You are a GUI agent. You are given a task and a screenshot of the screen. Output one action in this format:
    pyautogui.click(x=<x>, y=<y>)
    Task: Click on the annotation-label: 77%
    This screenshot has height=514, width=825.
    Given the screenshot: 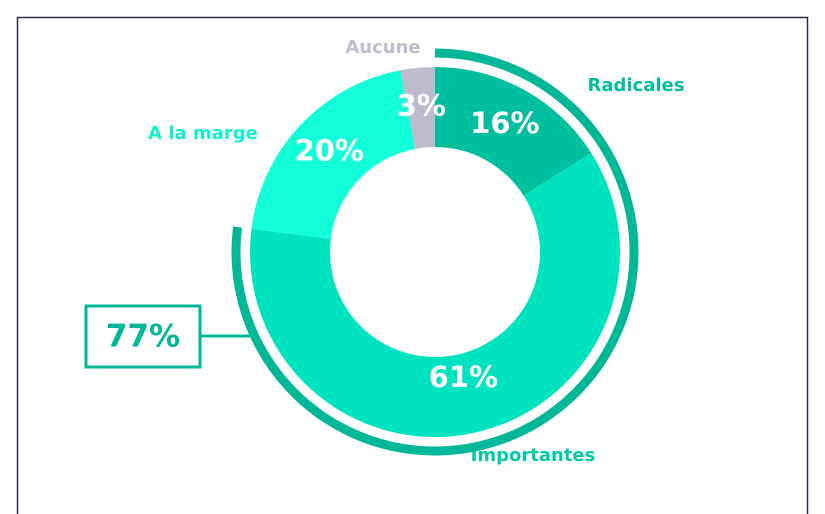 What is the action you would take?
    pyautogui.click(x=143, y=337)
    